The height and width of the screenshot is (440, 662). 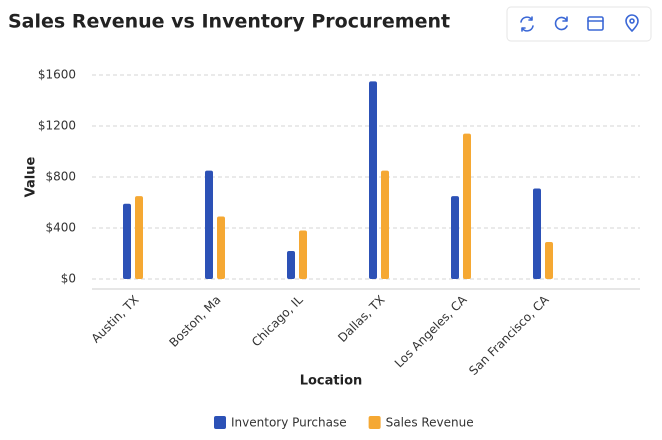 I want to click on redo-button, so click(x=561, y=23).